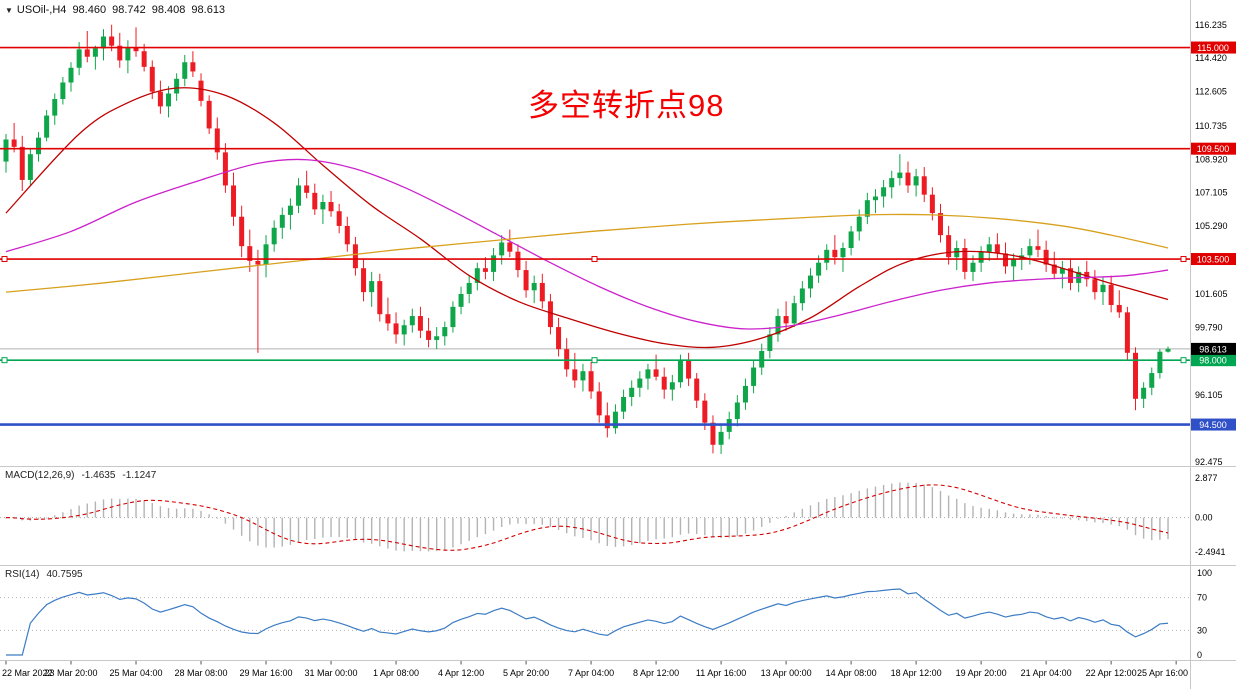 This screenshot has height=689, width=1236. Describe the element at coordinates (1204, 573) in the screenshot. I see `rsi-axis-label: 100` at that location.